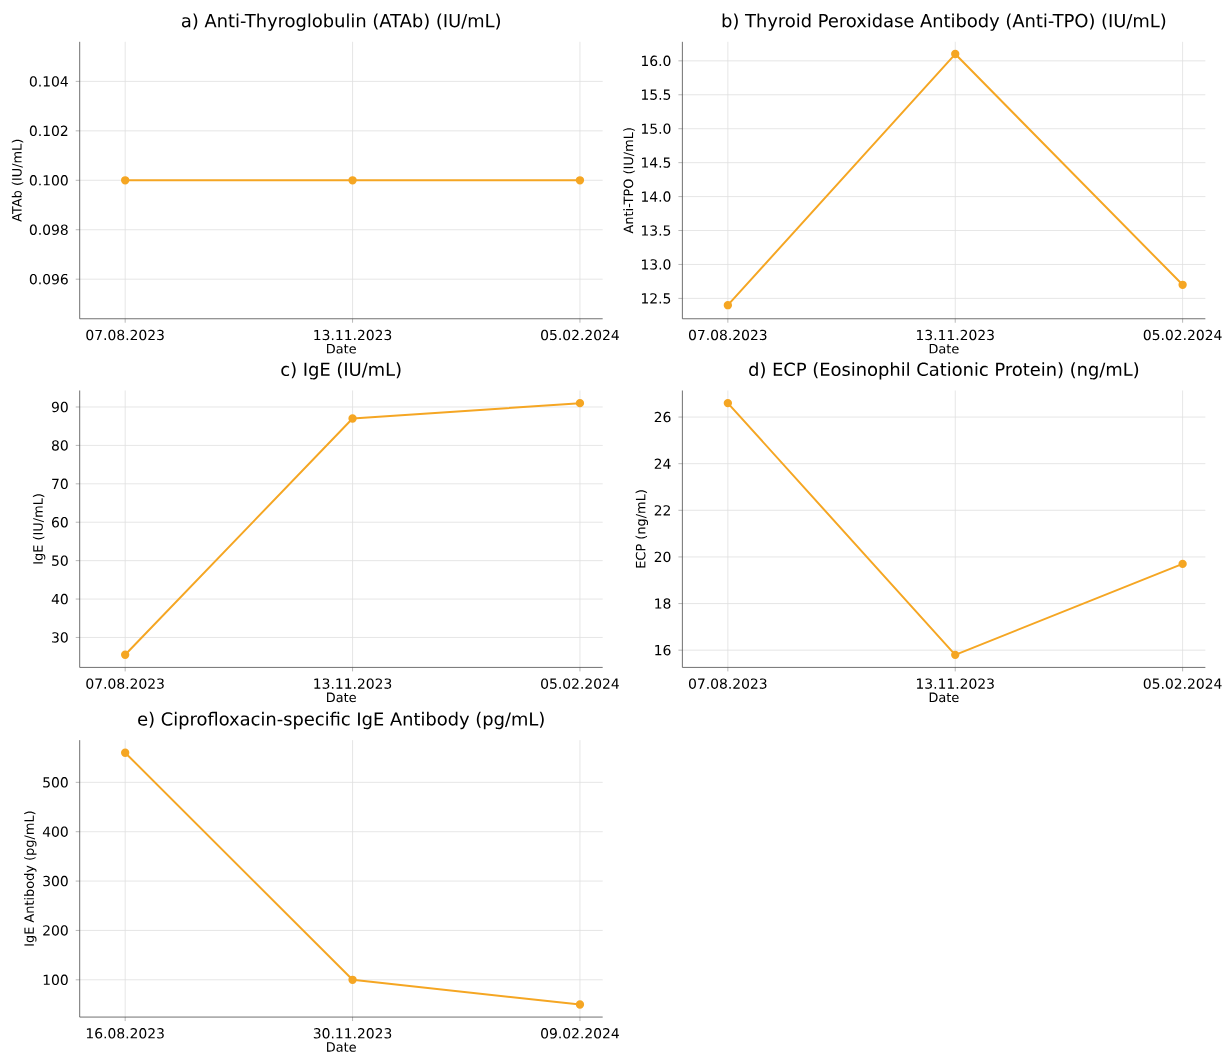 The image size is (1229, 1058). Describe the element at coordinates (55, 782) in the screenshot. I see `y-tick-label: 500` at that location.